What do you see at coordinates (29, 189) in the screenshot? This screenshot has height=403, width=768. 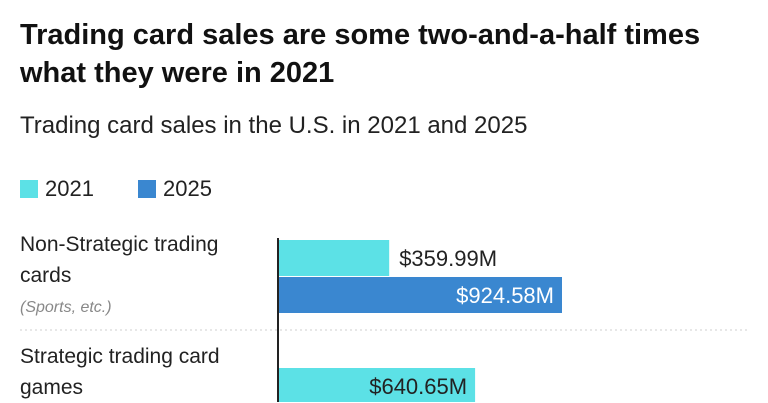 I see `legend-swatch-2021` at bounding box center [29, 189].